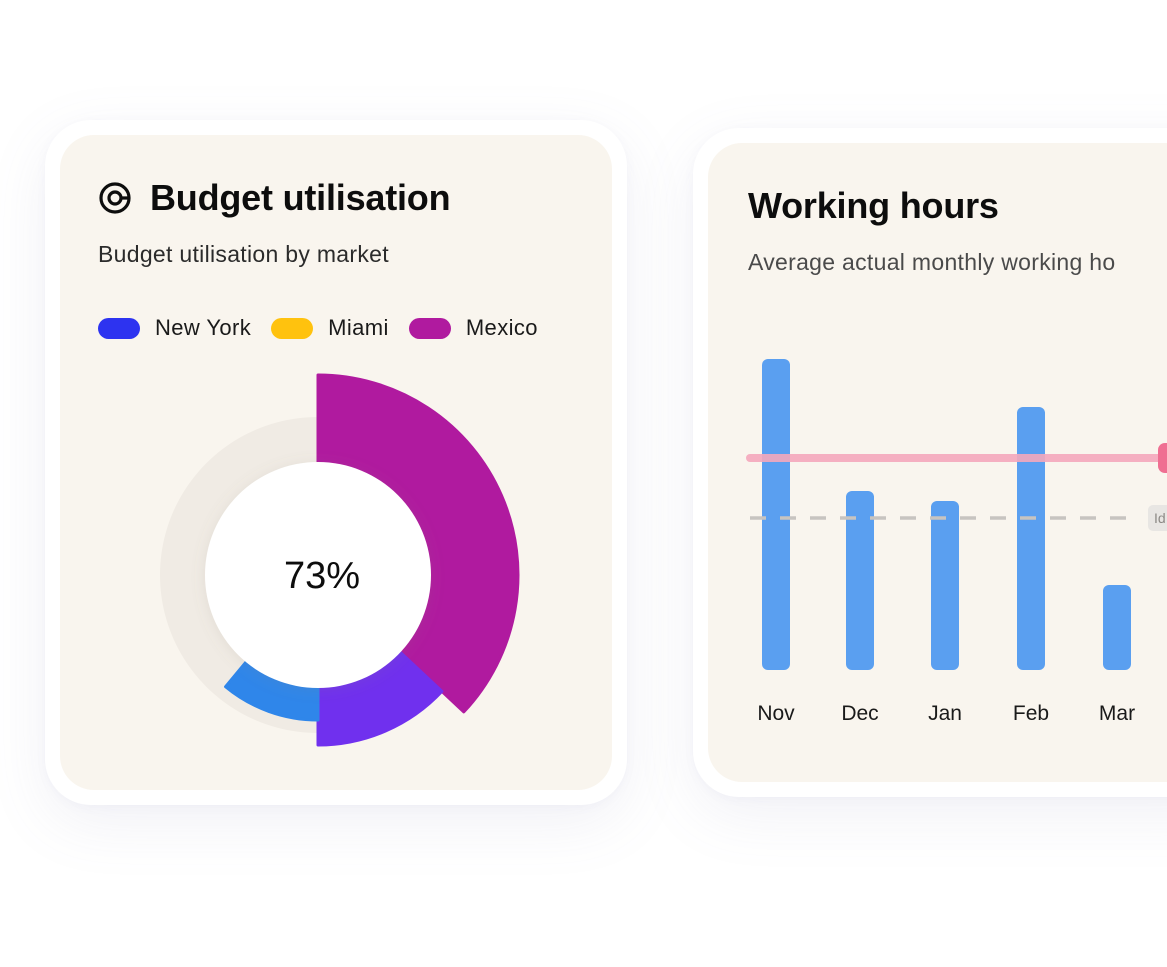  I want to click on legend-label: New York, so click(203, 327).